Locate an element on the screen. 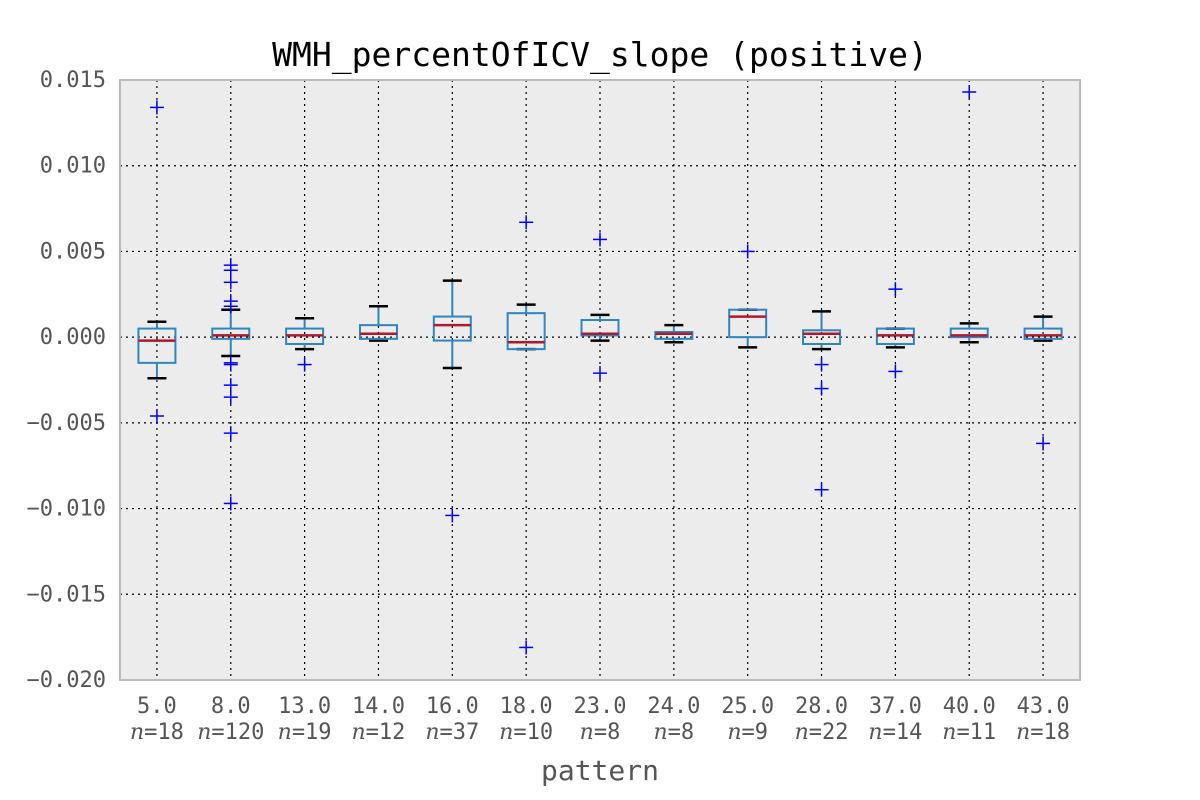 The width and height of the screenshot is (1200, 800). y-tick-label: 0.015 is located at coordinates (73, 80).